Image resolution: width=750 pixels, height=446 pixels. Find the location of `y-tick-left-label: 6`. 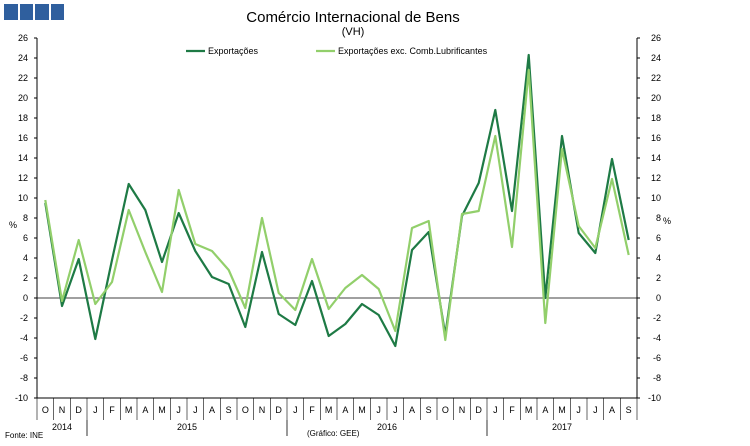

y-tick-left-label: 6 is located at coordinates (25, 238).